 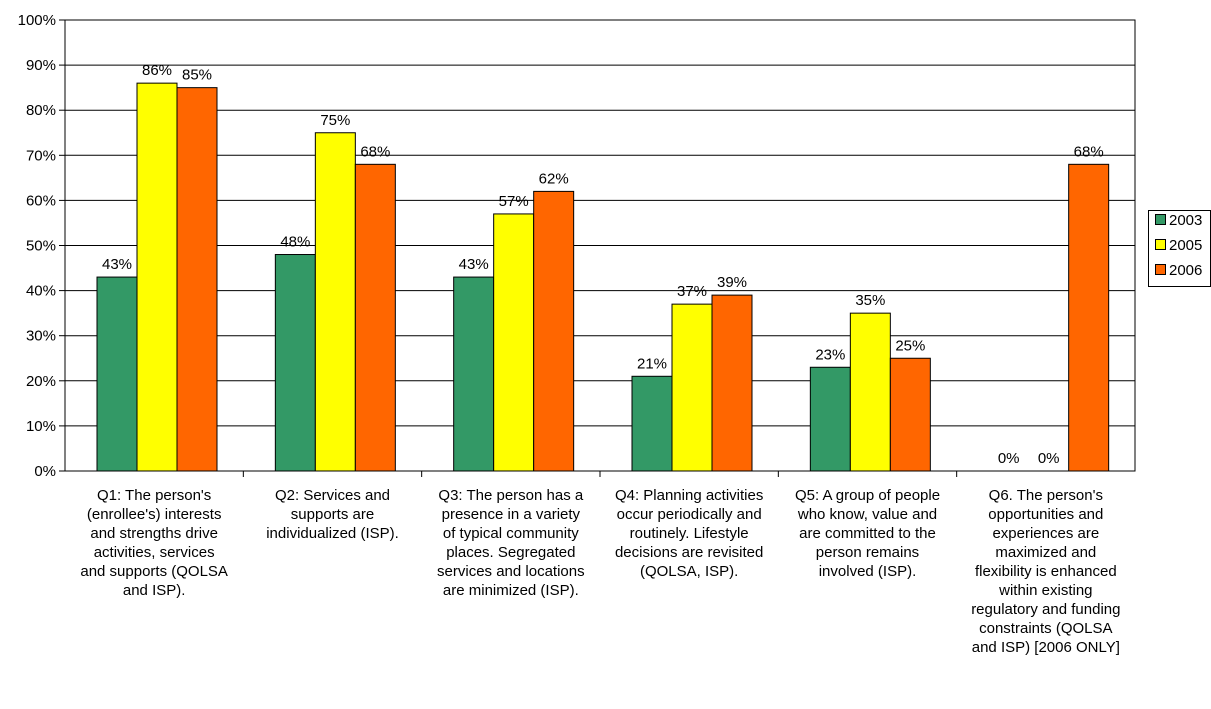 I want to click on y-tick-label: 90%, so click(x=41, y=65).